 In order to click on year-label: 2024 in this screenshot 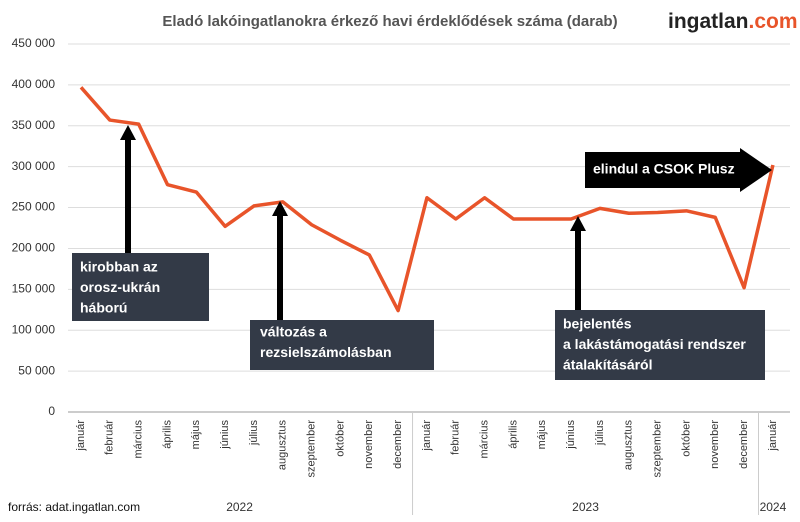, I will do `click(773, 507)`.